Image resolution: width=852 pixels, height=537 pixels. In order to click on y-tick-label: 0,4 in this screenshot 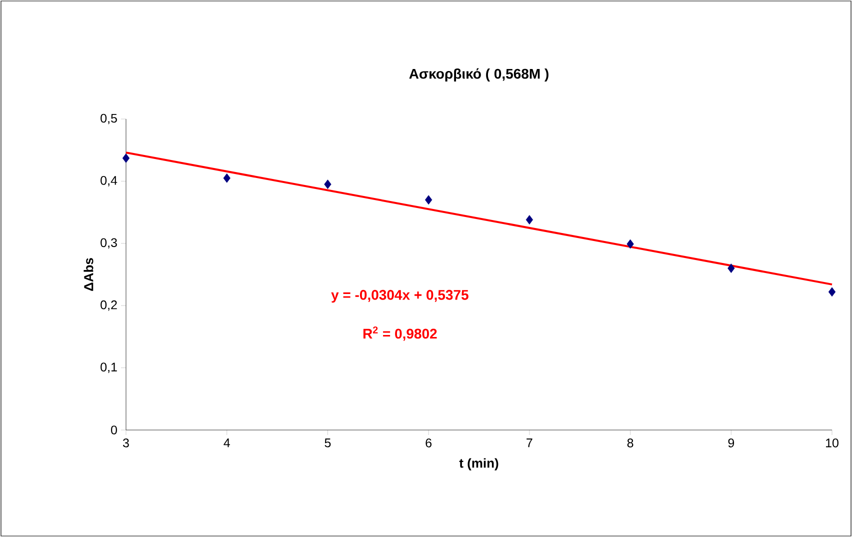, I will do `click(109, 181)`.